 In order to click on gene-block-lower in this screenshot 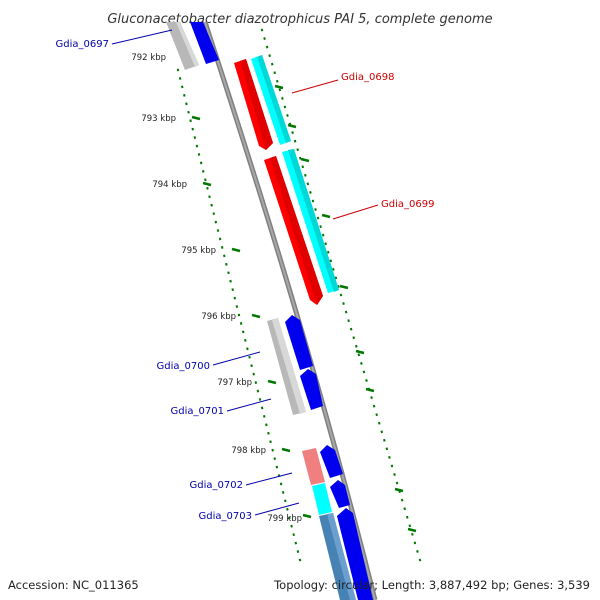, I will do `click(346, 554)`.